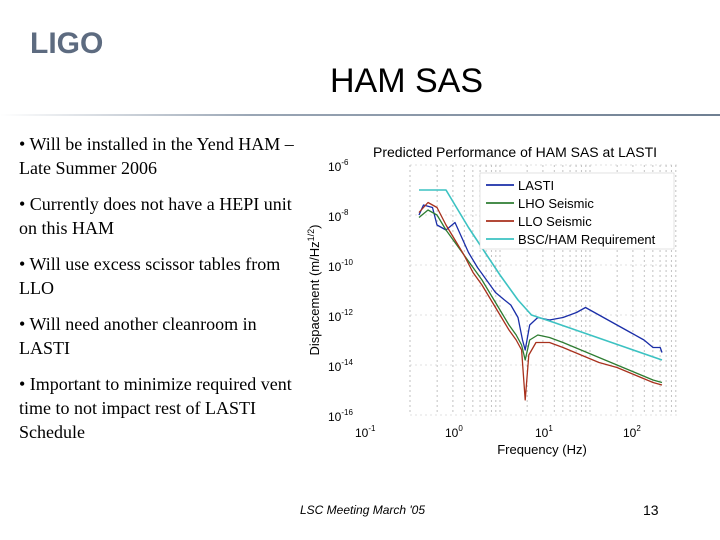  Describe the element at coordinates (407, 81) in the screenshot. I see `slide-title: HAM SAS` at that location.